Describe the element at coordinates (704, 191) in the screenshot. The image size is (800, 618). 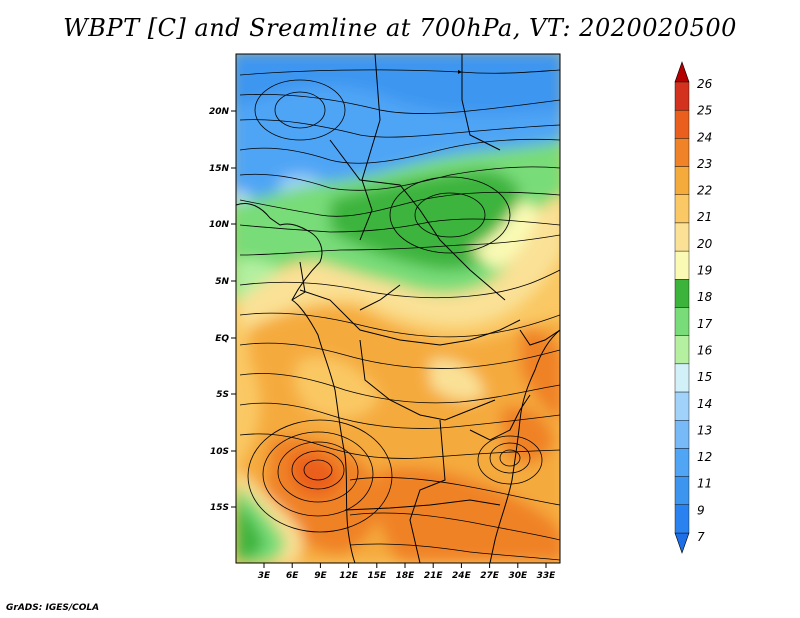
I see `colorbar-label: 22` at that location.